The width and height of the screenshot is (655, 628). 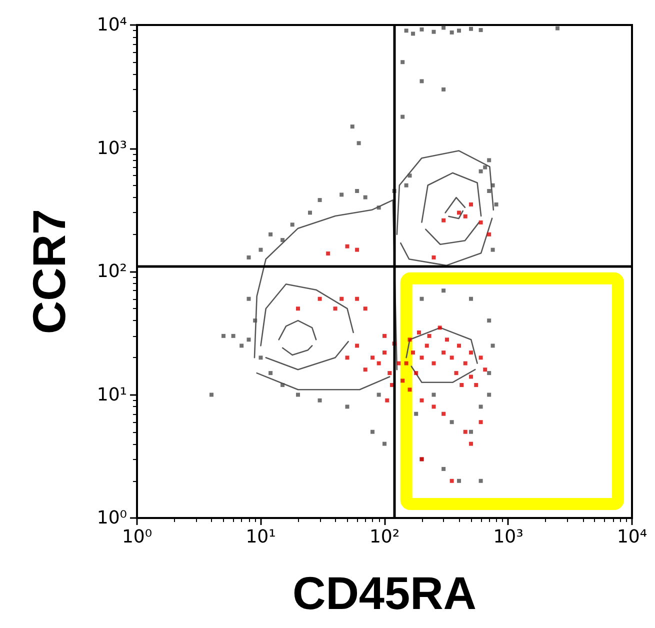 I want to click on y-tick-label: 10², so click(x=111, y=271).